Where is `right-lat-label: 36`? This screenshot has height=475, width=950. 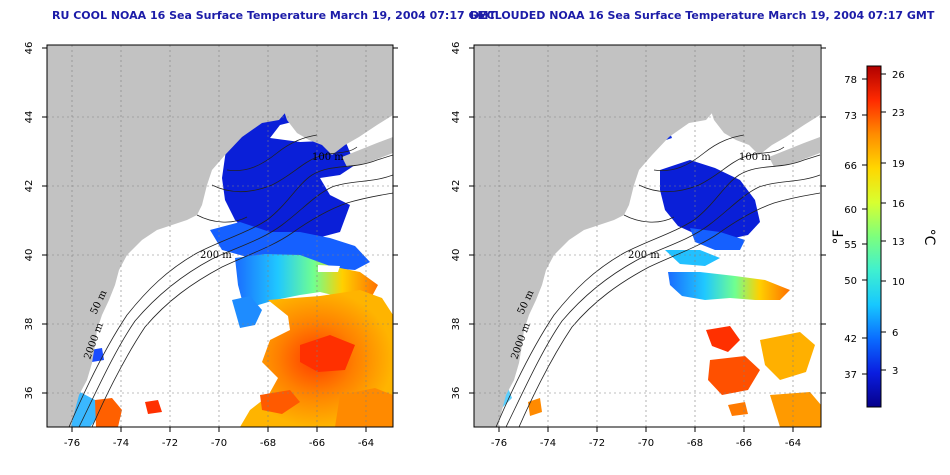
right-lat-label: 36 is located at coordinates (456, 393).